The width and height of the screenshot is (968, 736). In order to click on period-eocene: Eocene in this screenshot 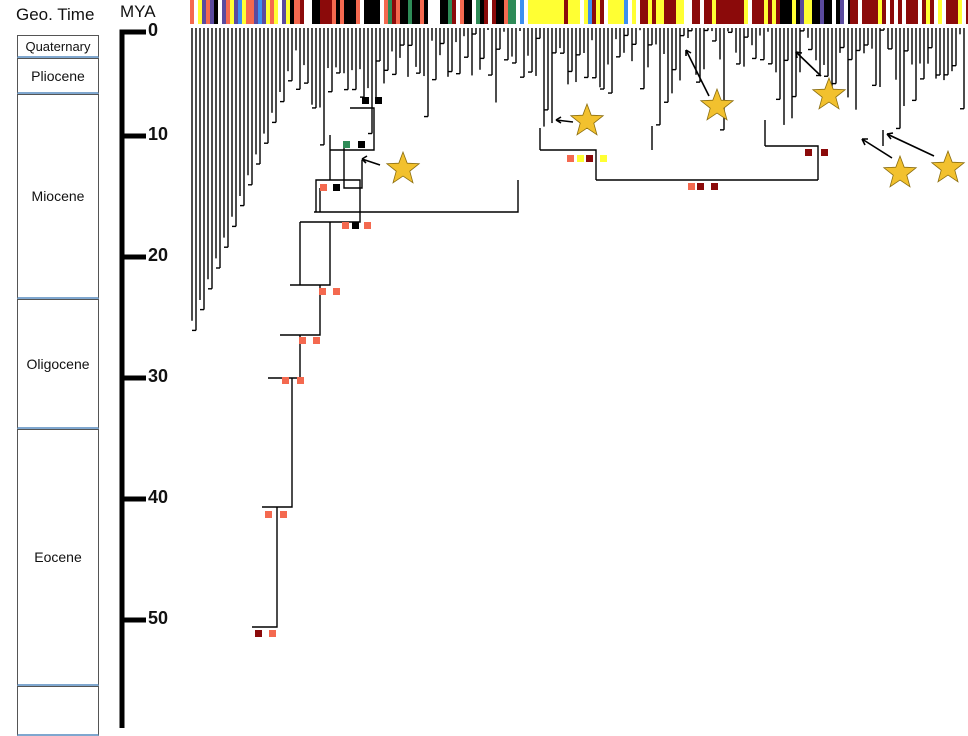, I will do `click(58, 557)`.